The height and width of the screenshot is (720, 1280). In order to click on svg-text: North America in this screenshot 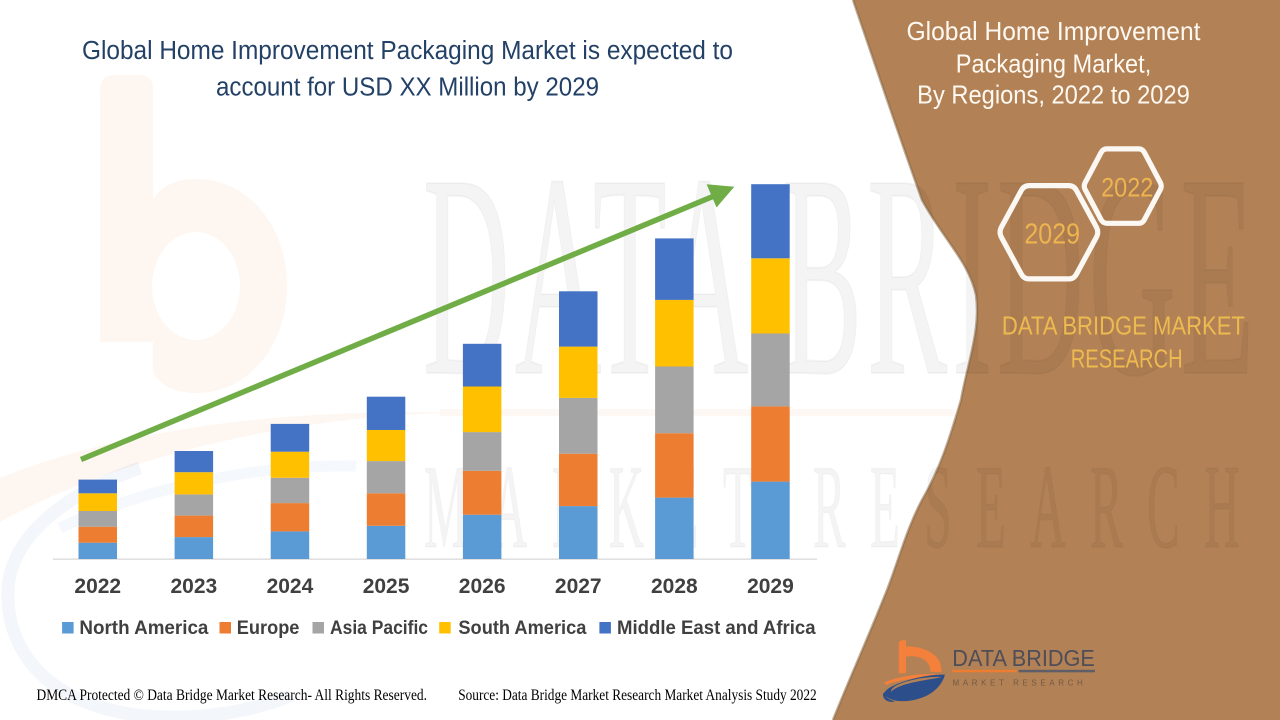, I will do `click(143, 628)`.